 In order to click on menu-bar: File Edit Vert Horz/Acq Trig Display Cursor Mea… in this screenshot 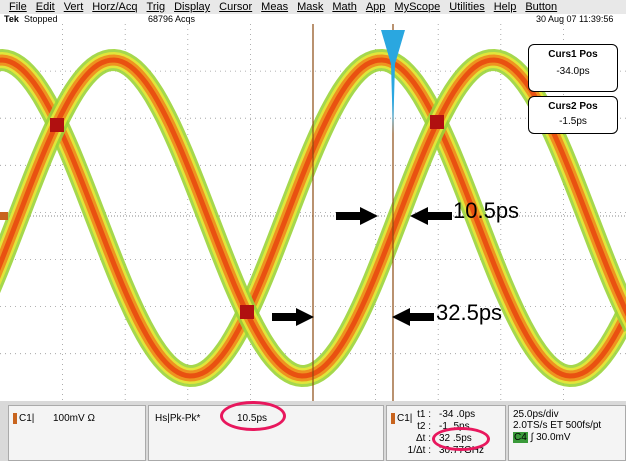, I will do `click(313, 7)`.